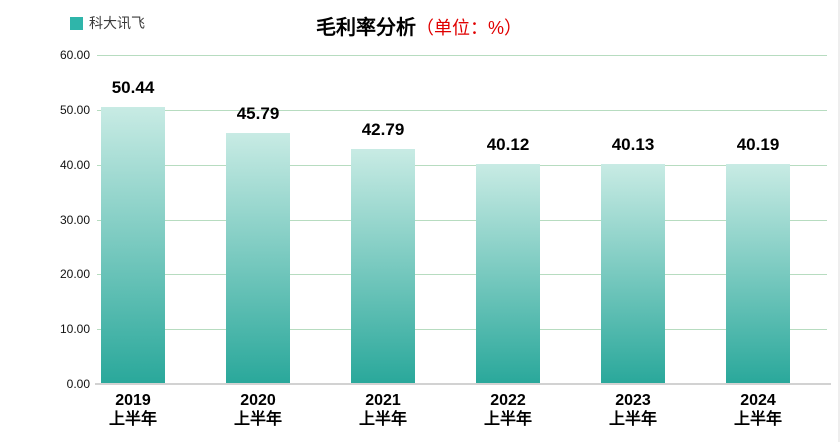 This screenshot has height=442, width=840. I want to click on x-axis-line, so click(463, 384).